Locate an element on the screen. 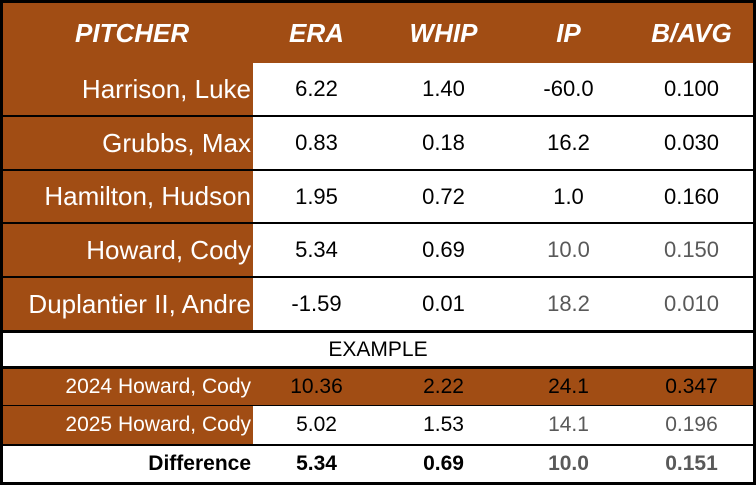 This screenshot has width=756, height=485. pitcher-name: Grubbs, Max is located at coordinates (128, 143).